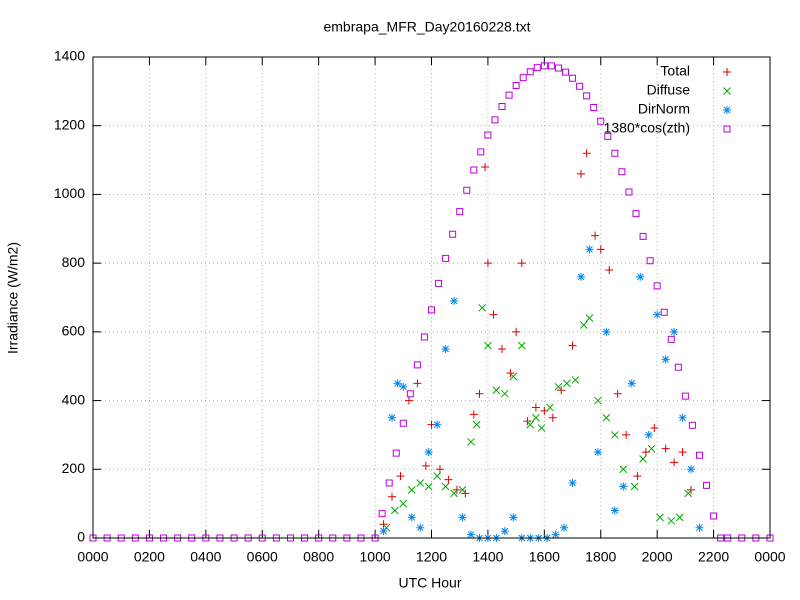 The height and width of the screenshot is (600, 800). I want to click on y-tick-label: 200, so click(74, 468).